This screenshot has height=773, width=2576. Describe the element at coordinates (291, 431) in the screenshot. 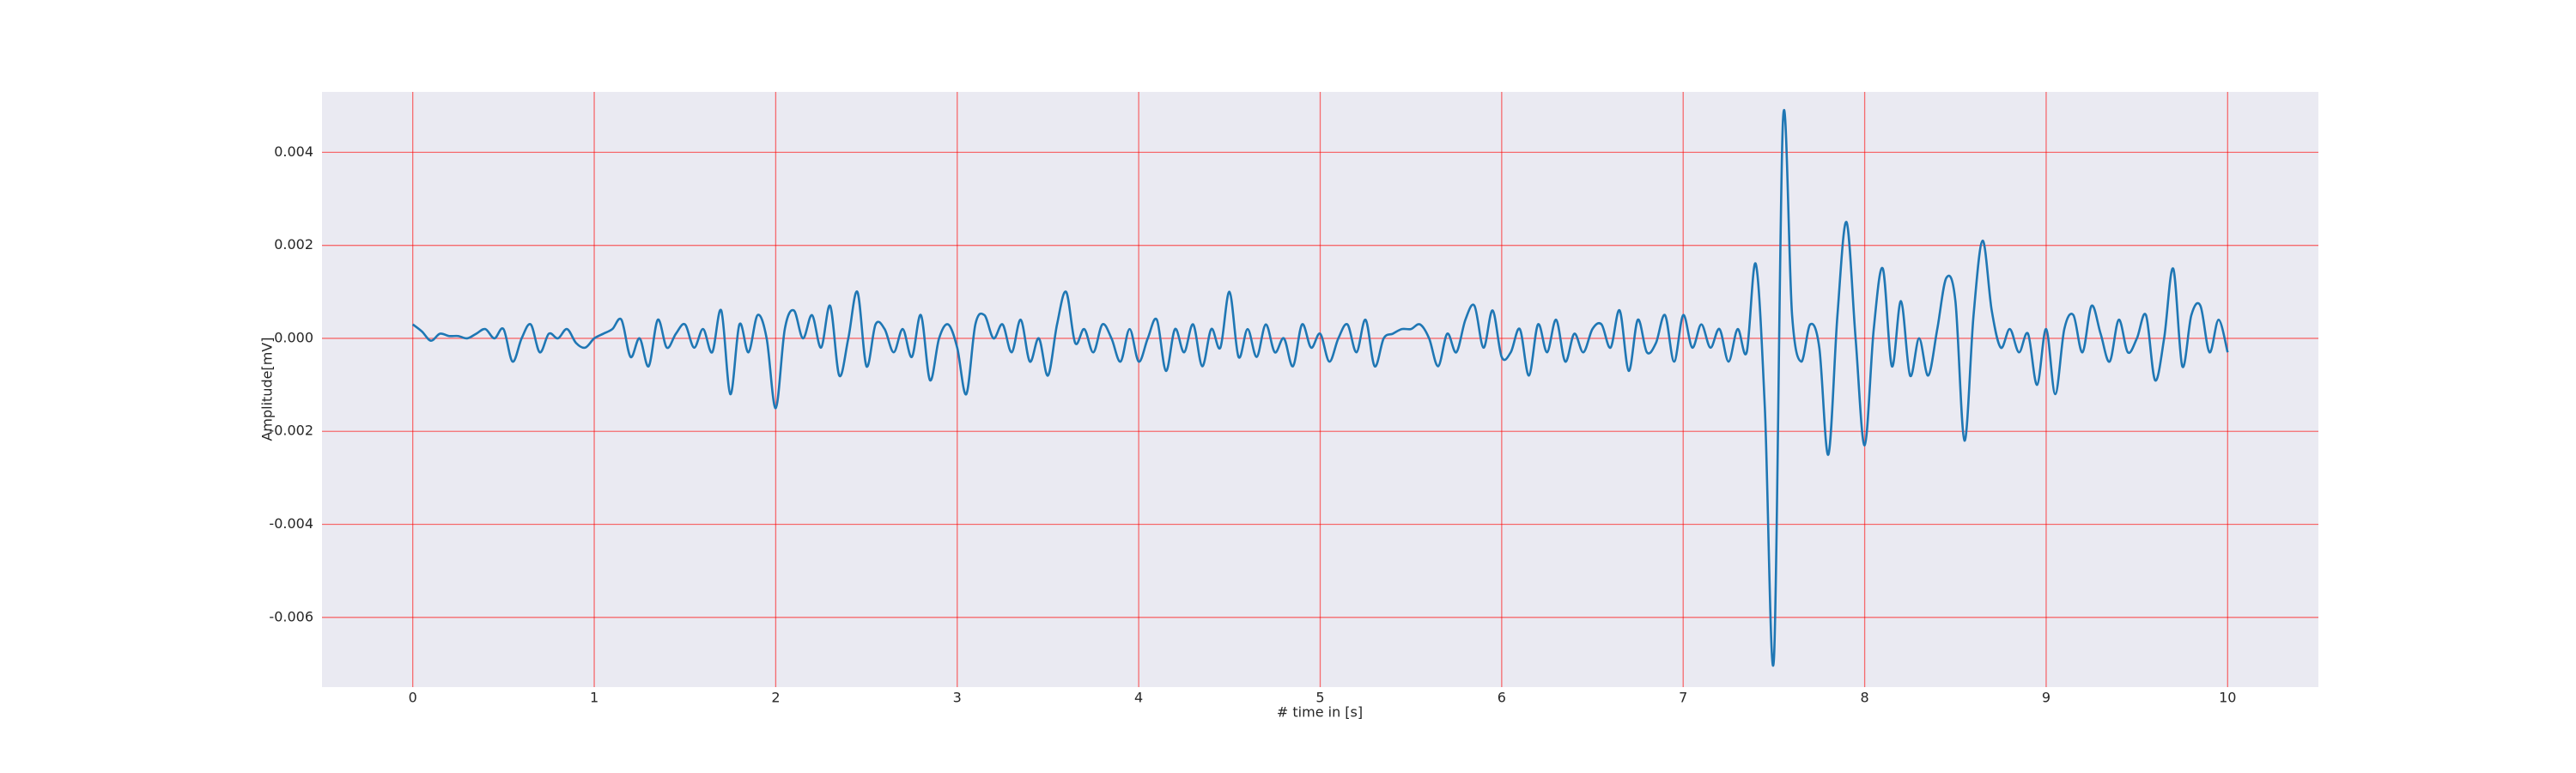

I see `y-tick-label: -0.002` at that location.